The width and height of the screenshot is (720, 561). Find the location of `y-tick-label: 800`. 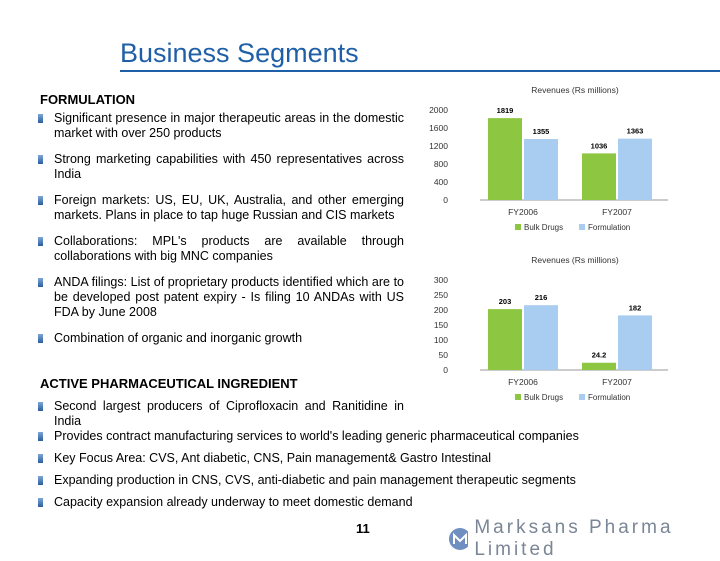

y-tick-label: 800 is located at coordinates (441, 164).